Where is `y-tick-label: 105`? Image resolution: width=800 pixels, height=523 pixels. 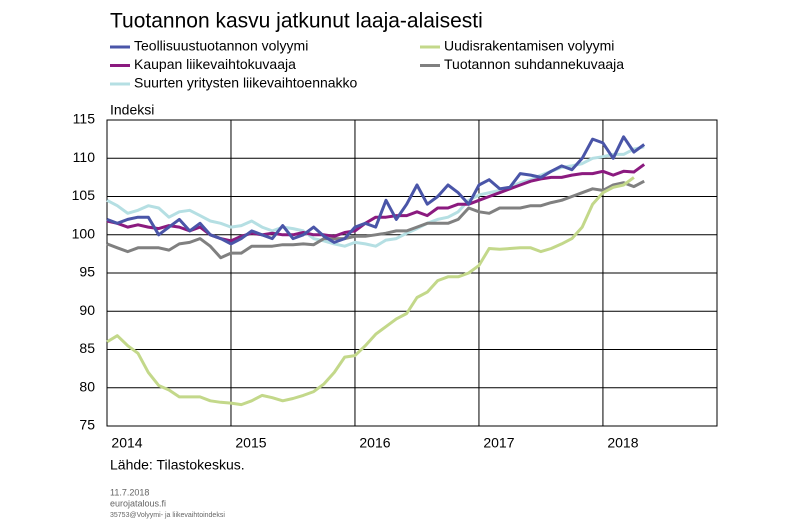
y-tick-label: 105 is located at coordinates (84, 195).